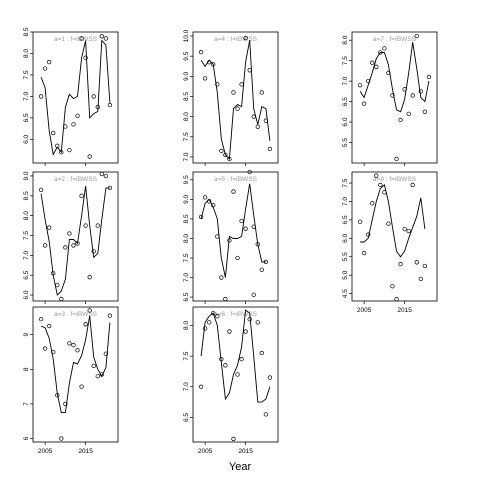  Describe the element at coordinates (71, 380) in the screenshot. I see `panel-3: a=3 : f=IBWSS 6 7 8 9 2005 2015` at that location.